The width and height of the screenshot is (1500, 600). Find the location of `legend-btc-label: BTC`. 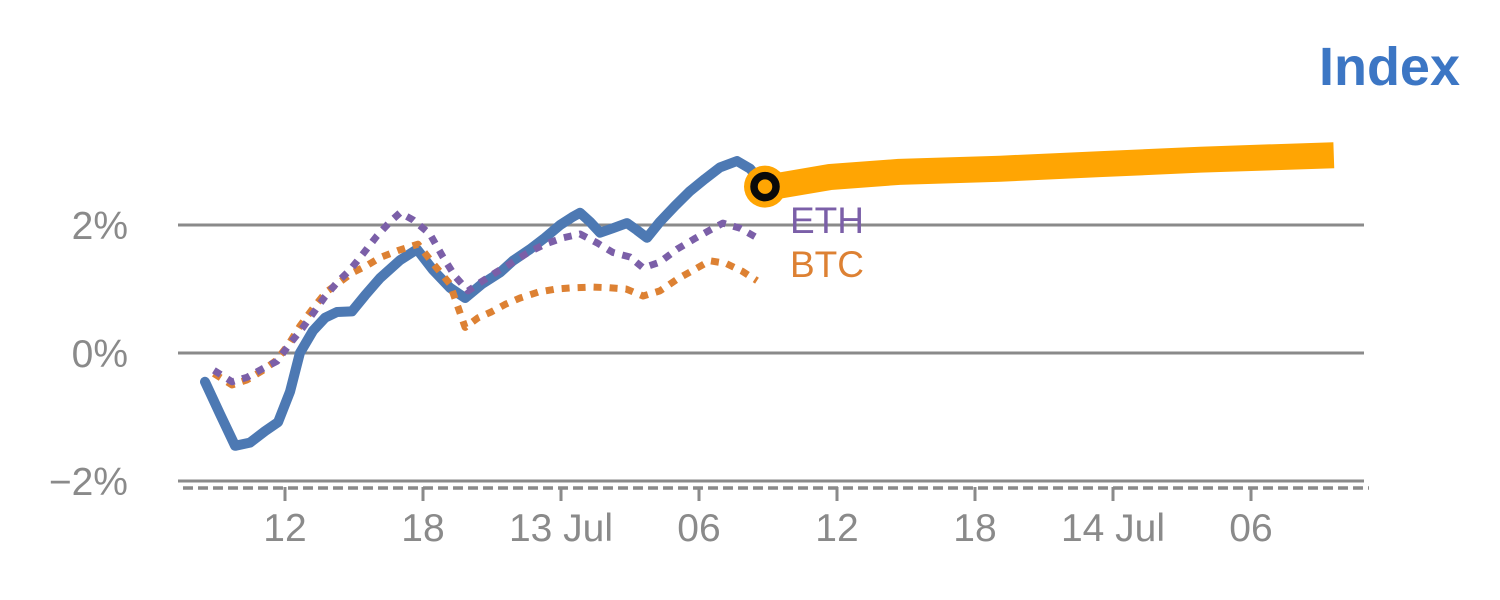

legend-btc-label: BTC is located at coordinates (827, 264).